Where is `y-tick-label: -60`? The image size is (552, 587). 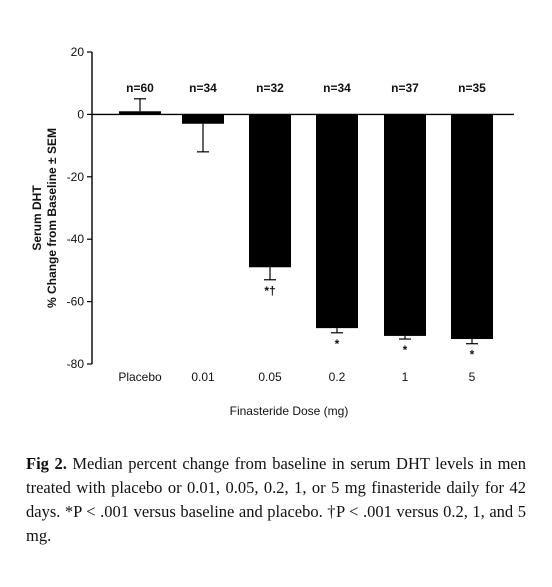
y-tick-label: -60 is located at coordinates (76, 302).